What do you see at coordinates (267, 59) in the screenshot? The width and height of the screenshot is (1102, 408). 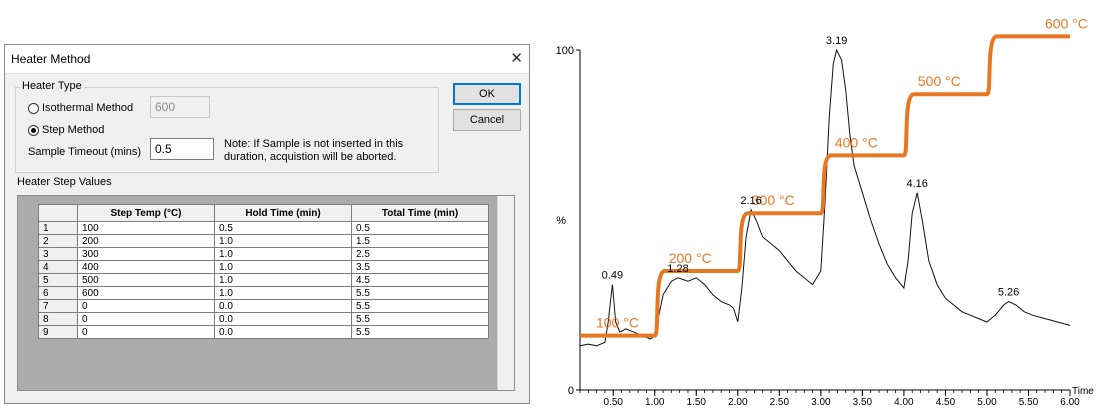 I see `dialog-titlebar: Heater Method ✕` at bounding box center [267, 59].